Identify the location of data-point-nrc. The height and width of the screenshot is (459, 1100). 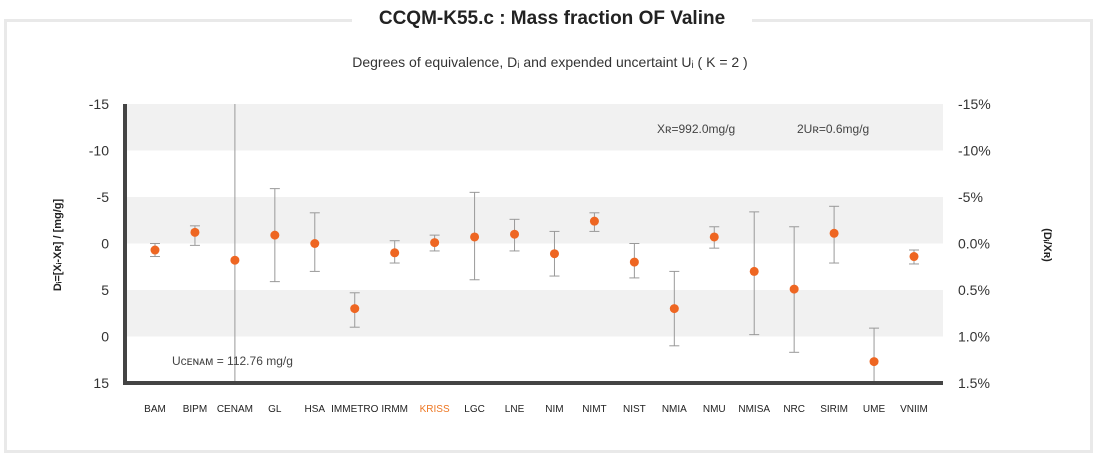
(794, 289).